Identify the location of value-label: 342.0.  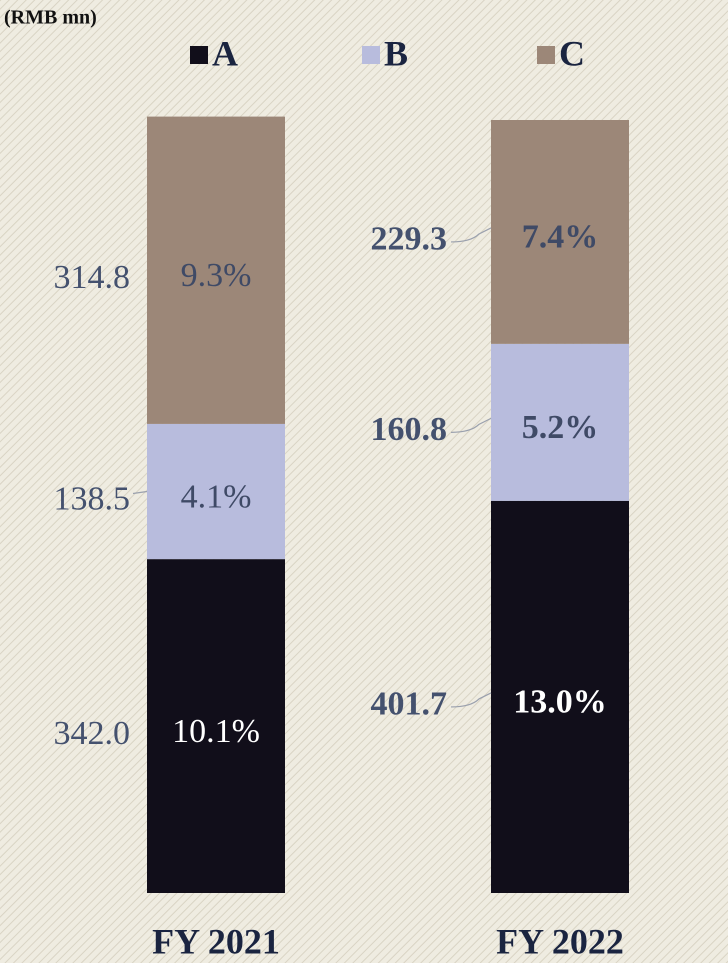
(92, 733).